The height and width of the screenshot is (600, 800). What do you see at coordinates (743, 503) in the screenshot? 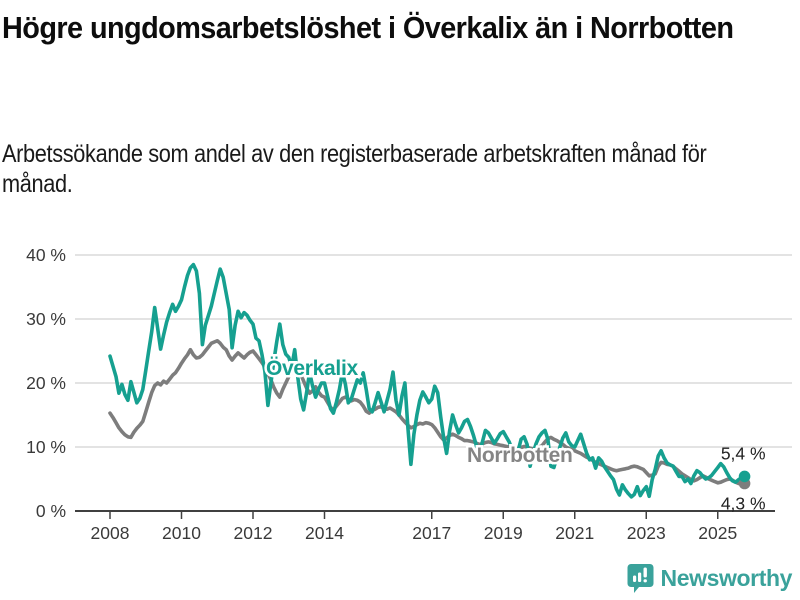
I see `end-value-label-norrbotten: 4,3 %` at bounding box center [743, 503].